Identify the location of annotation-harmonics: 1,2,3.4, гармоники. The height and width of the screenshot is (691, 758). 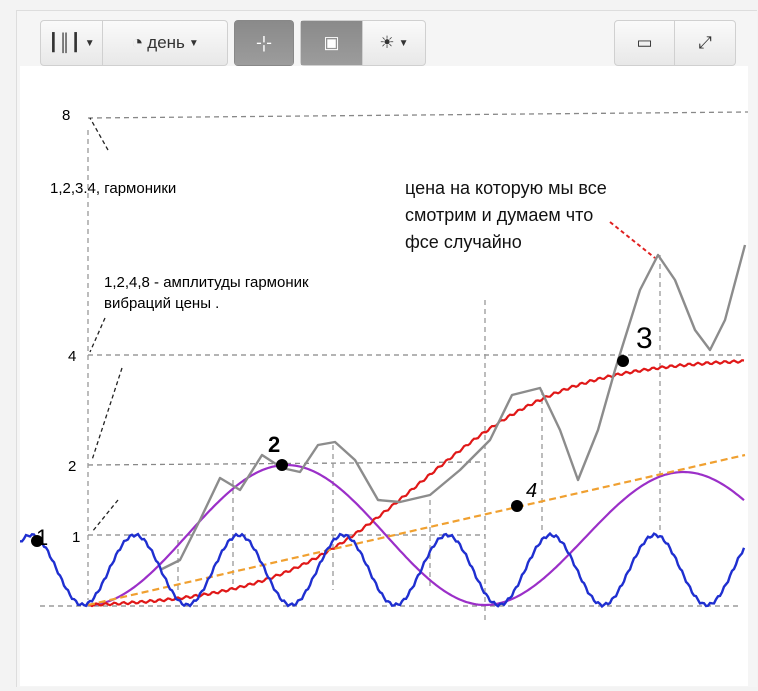
(113, 188).